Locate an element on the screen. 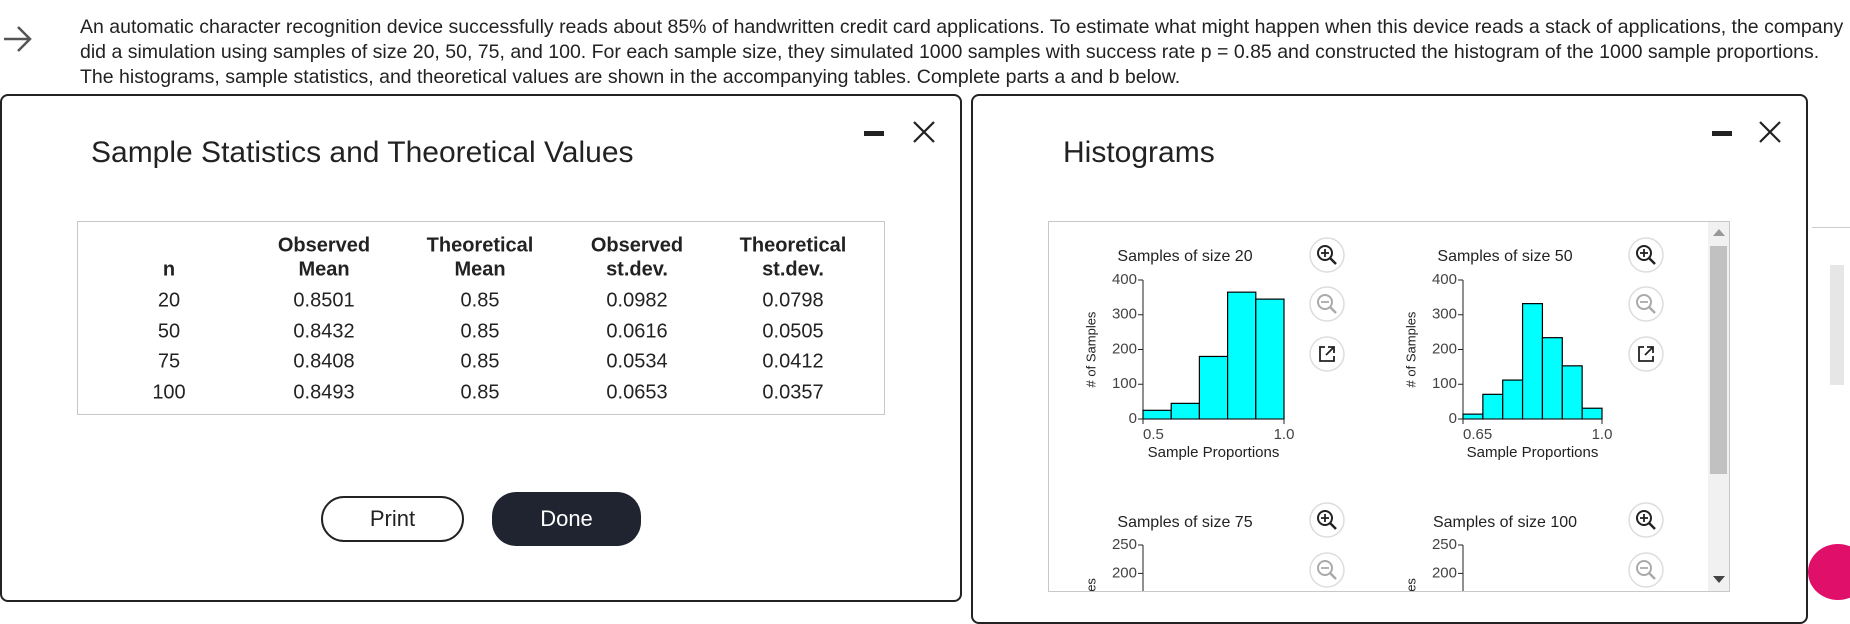 Image resolution: width=1850 pixels, height=624 pixels. dialog-title: Sample Statistics and Theoretical Values is located at coordinates (362, 152).